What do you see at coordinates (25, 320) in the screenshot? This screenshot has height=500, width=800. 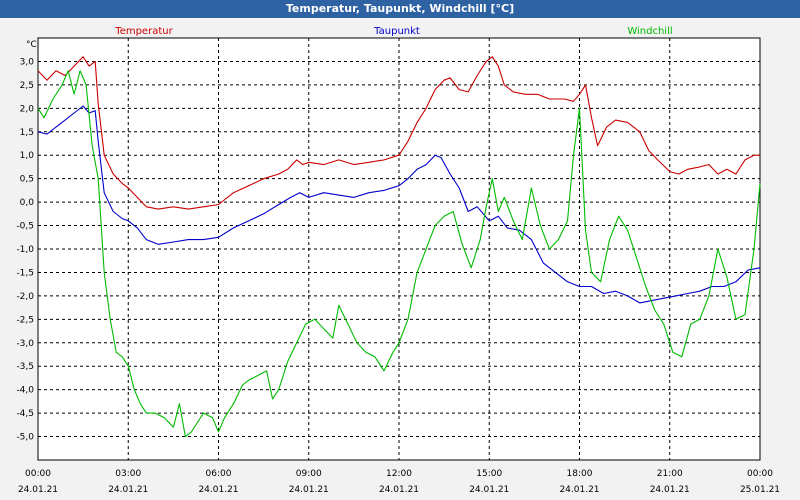 I see `y-tick-label: -2,5` at bounding box center [25, 320].